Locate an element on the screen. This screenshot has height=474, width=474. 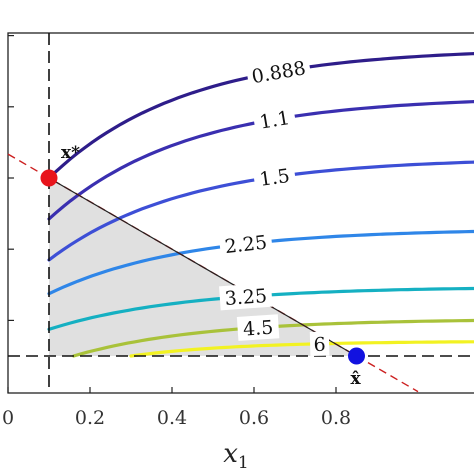
contour-label-group: 2.25 is located at coordinates (245, 244).